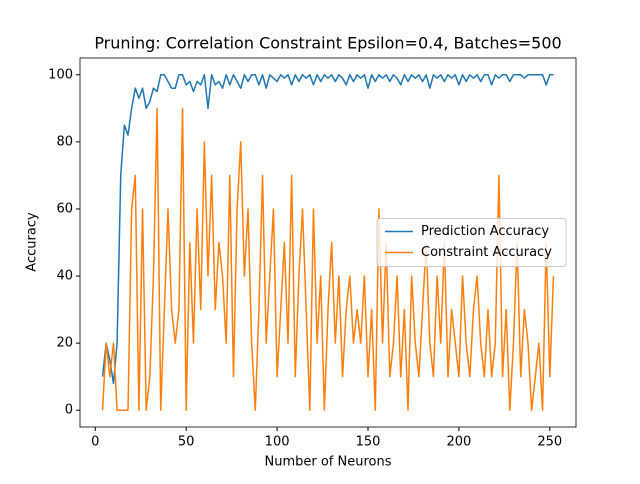 The width and height of the screenshot is (640, 484). I want to click on y-tick-label: 20, so click(64, 343).